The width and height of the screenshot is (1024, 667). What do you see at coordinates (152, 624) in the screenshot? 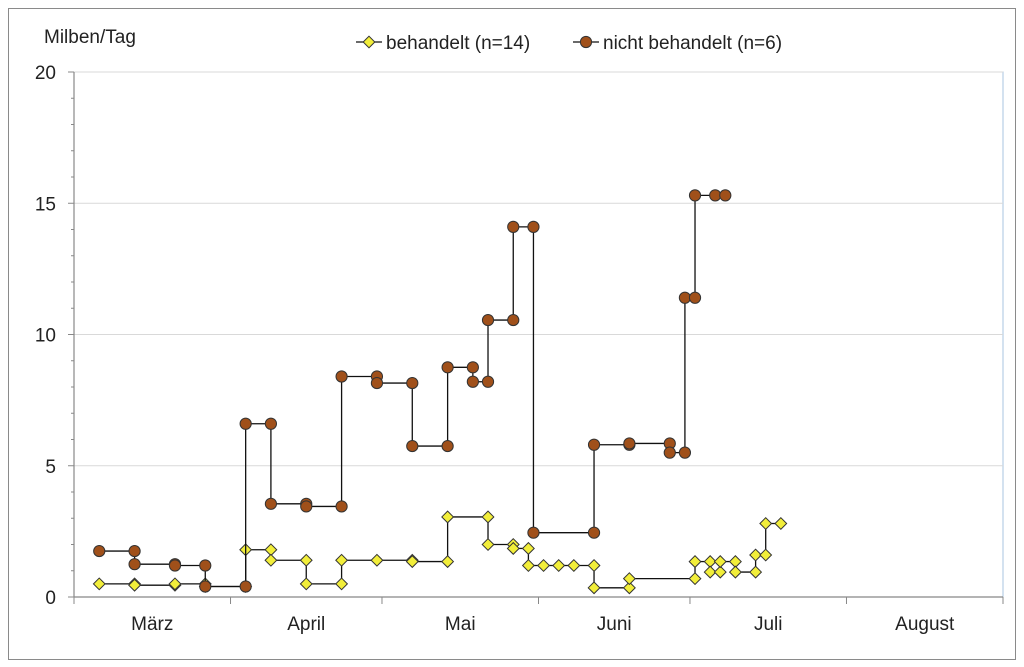
I see `x-tick-label: März` at bounding box center [152, 624].